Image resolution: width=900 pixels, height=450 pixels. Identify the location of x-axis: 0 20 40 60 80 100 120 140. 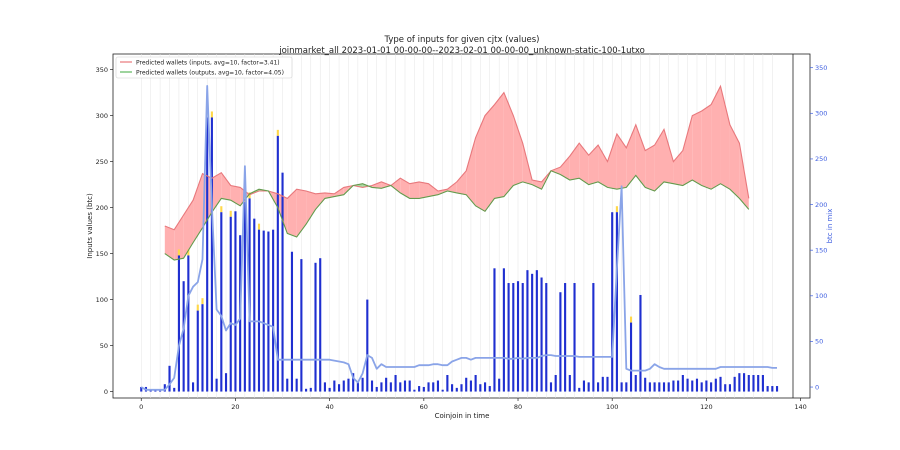
(473, 404).